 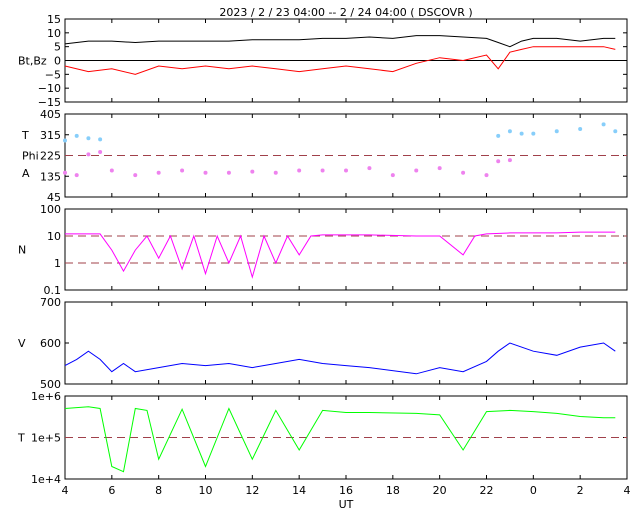 I want to click on x-tick-label: 2, so click(x=580, y=490).